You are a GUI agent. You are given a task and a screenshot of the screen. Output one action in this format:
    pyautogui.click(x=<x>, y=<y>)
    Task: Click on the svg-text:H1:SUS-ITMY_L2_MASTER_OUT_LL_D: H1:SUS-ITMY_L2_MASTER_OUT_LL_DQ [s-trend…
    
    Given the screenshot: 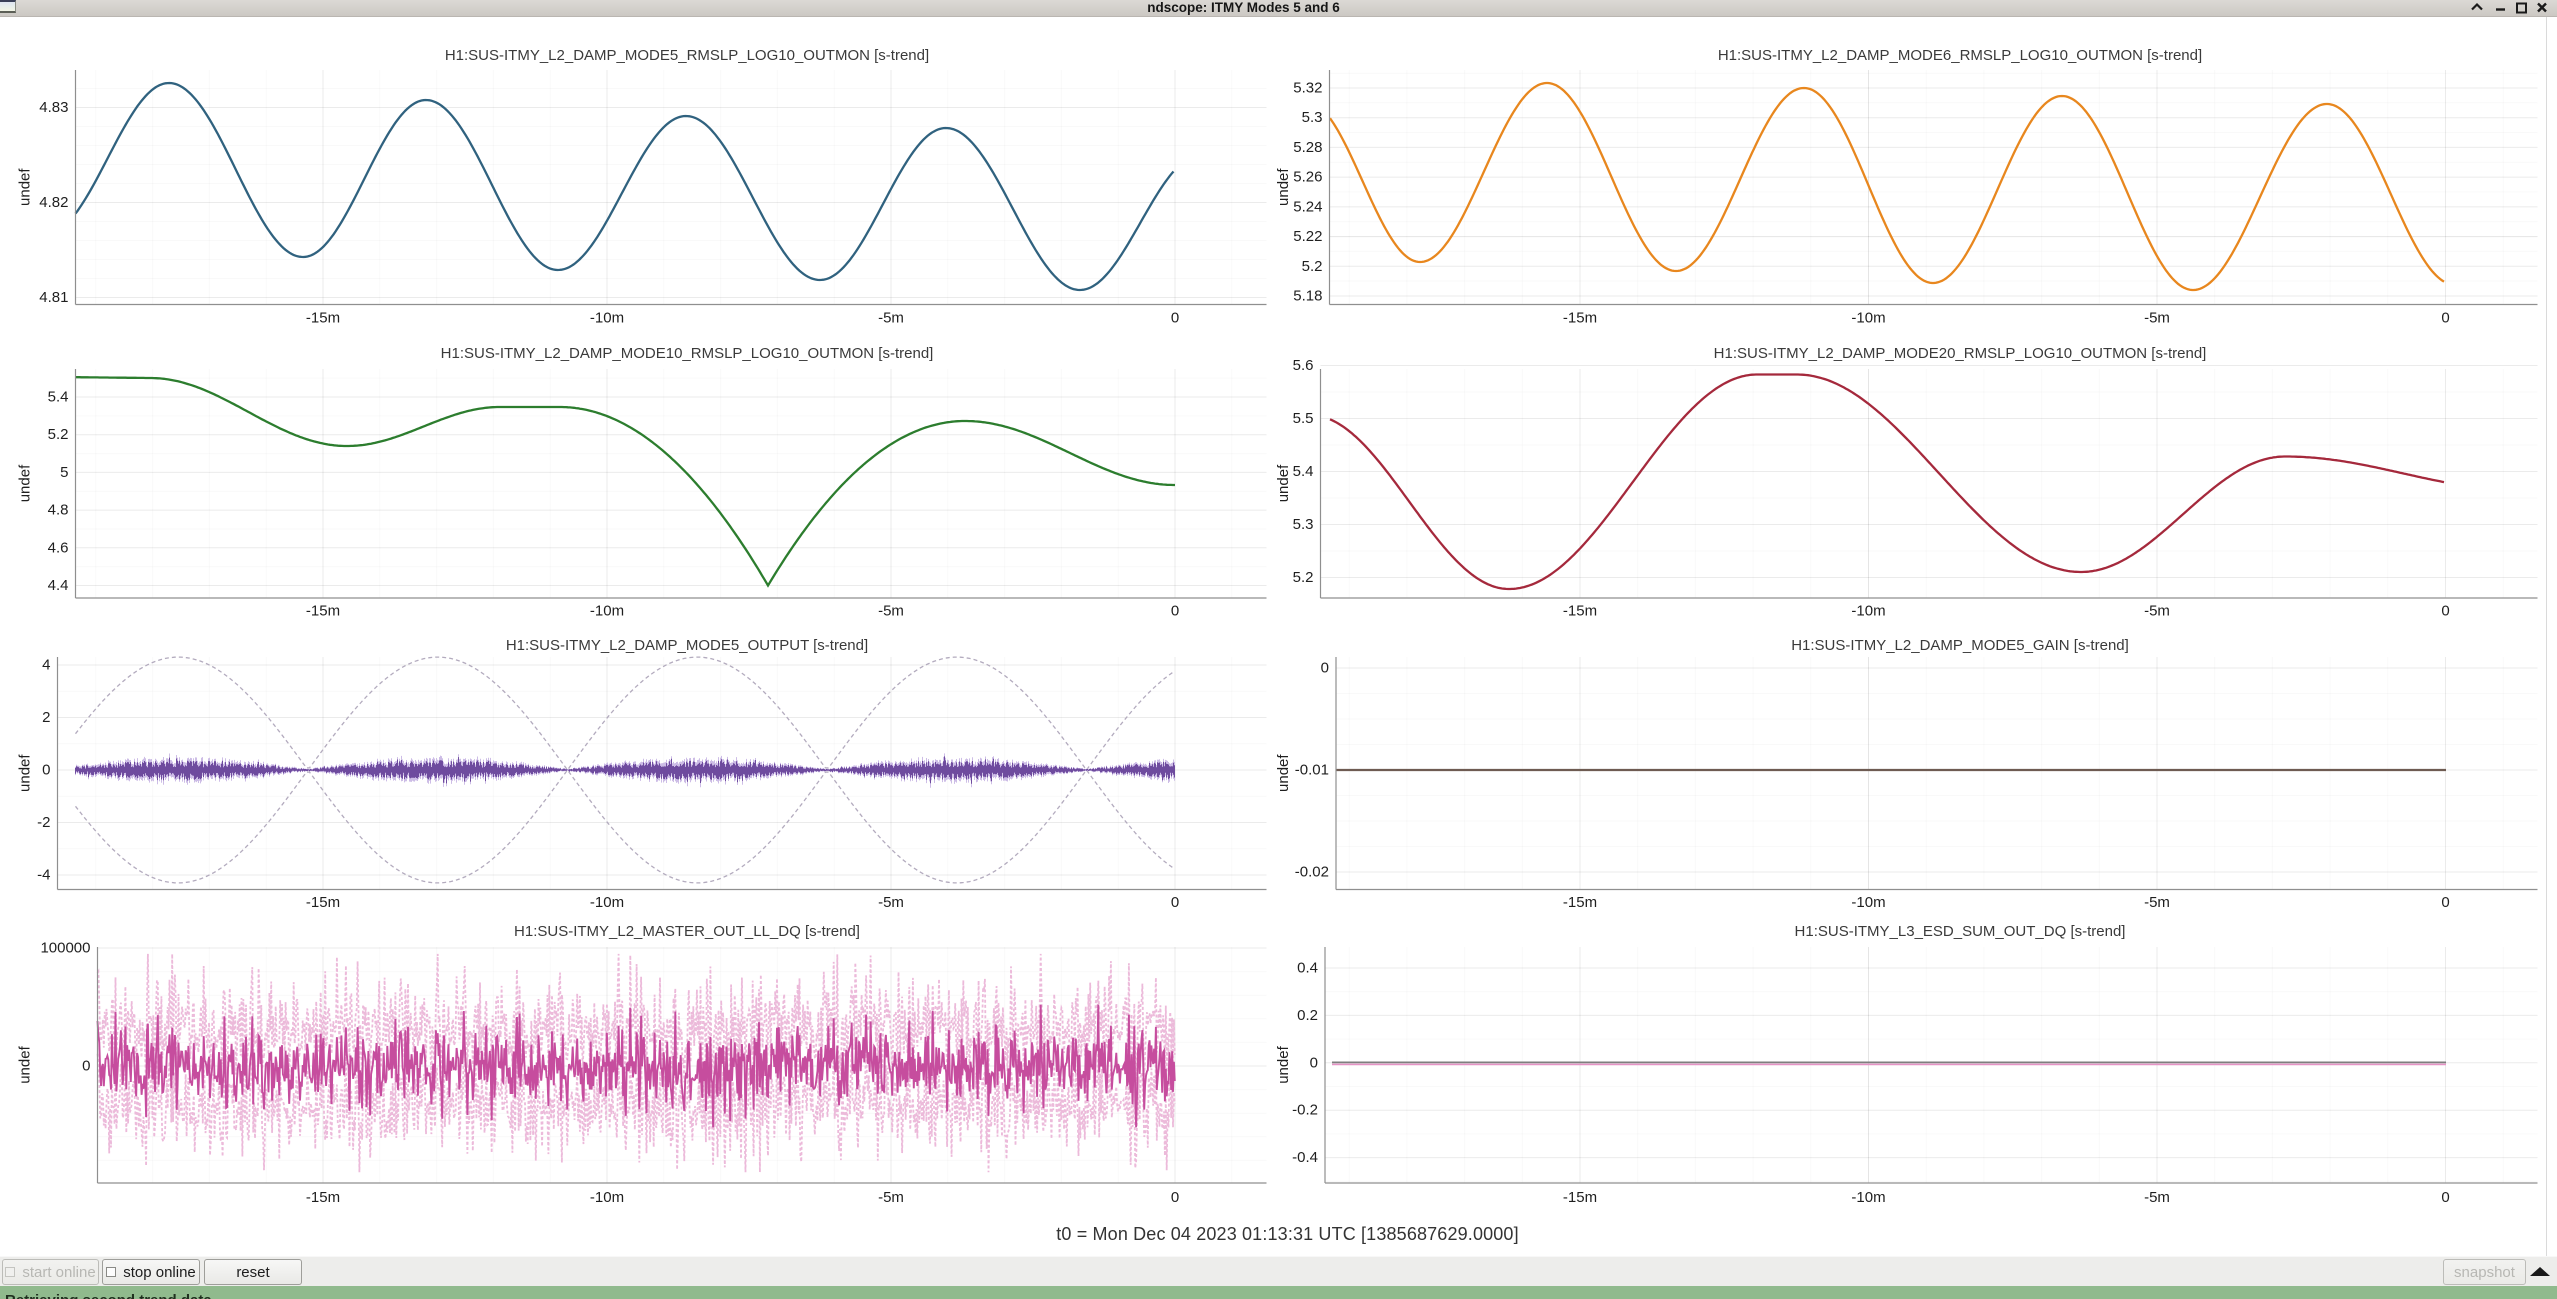 What is the action you would take?
    pyautogui.click(x=687, y=931)
    